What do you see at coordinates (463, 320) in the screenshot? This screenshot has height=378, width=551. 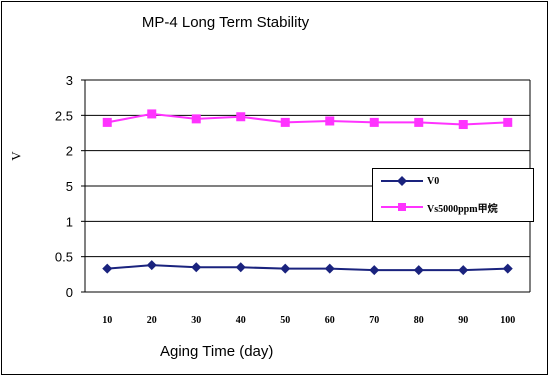 I see `x-tick-label: 90` at bounding box center [463, 320].